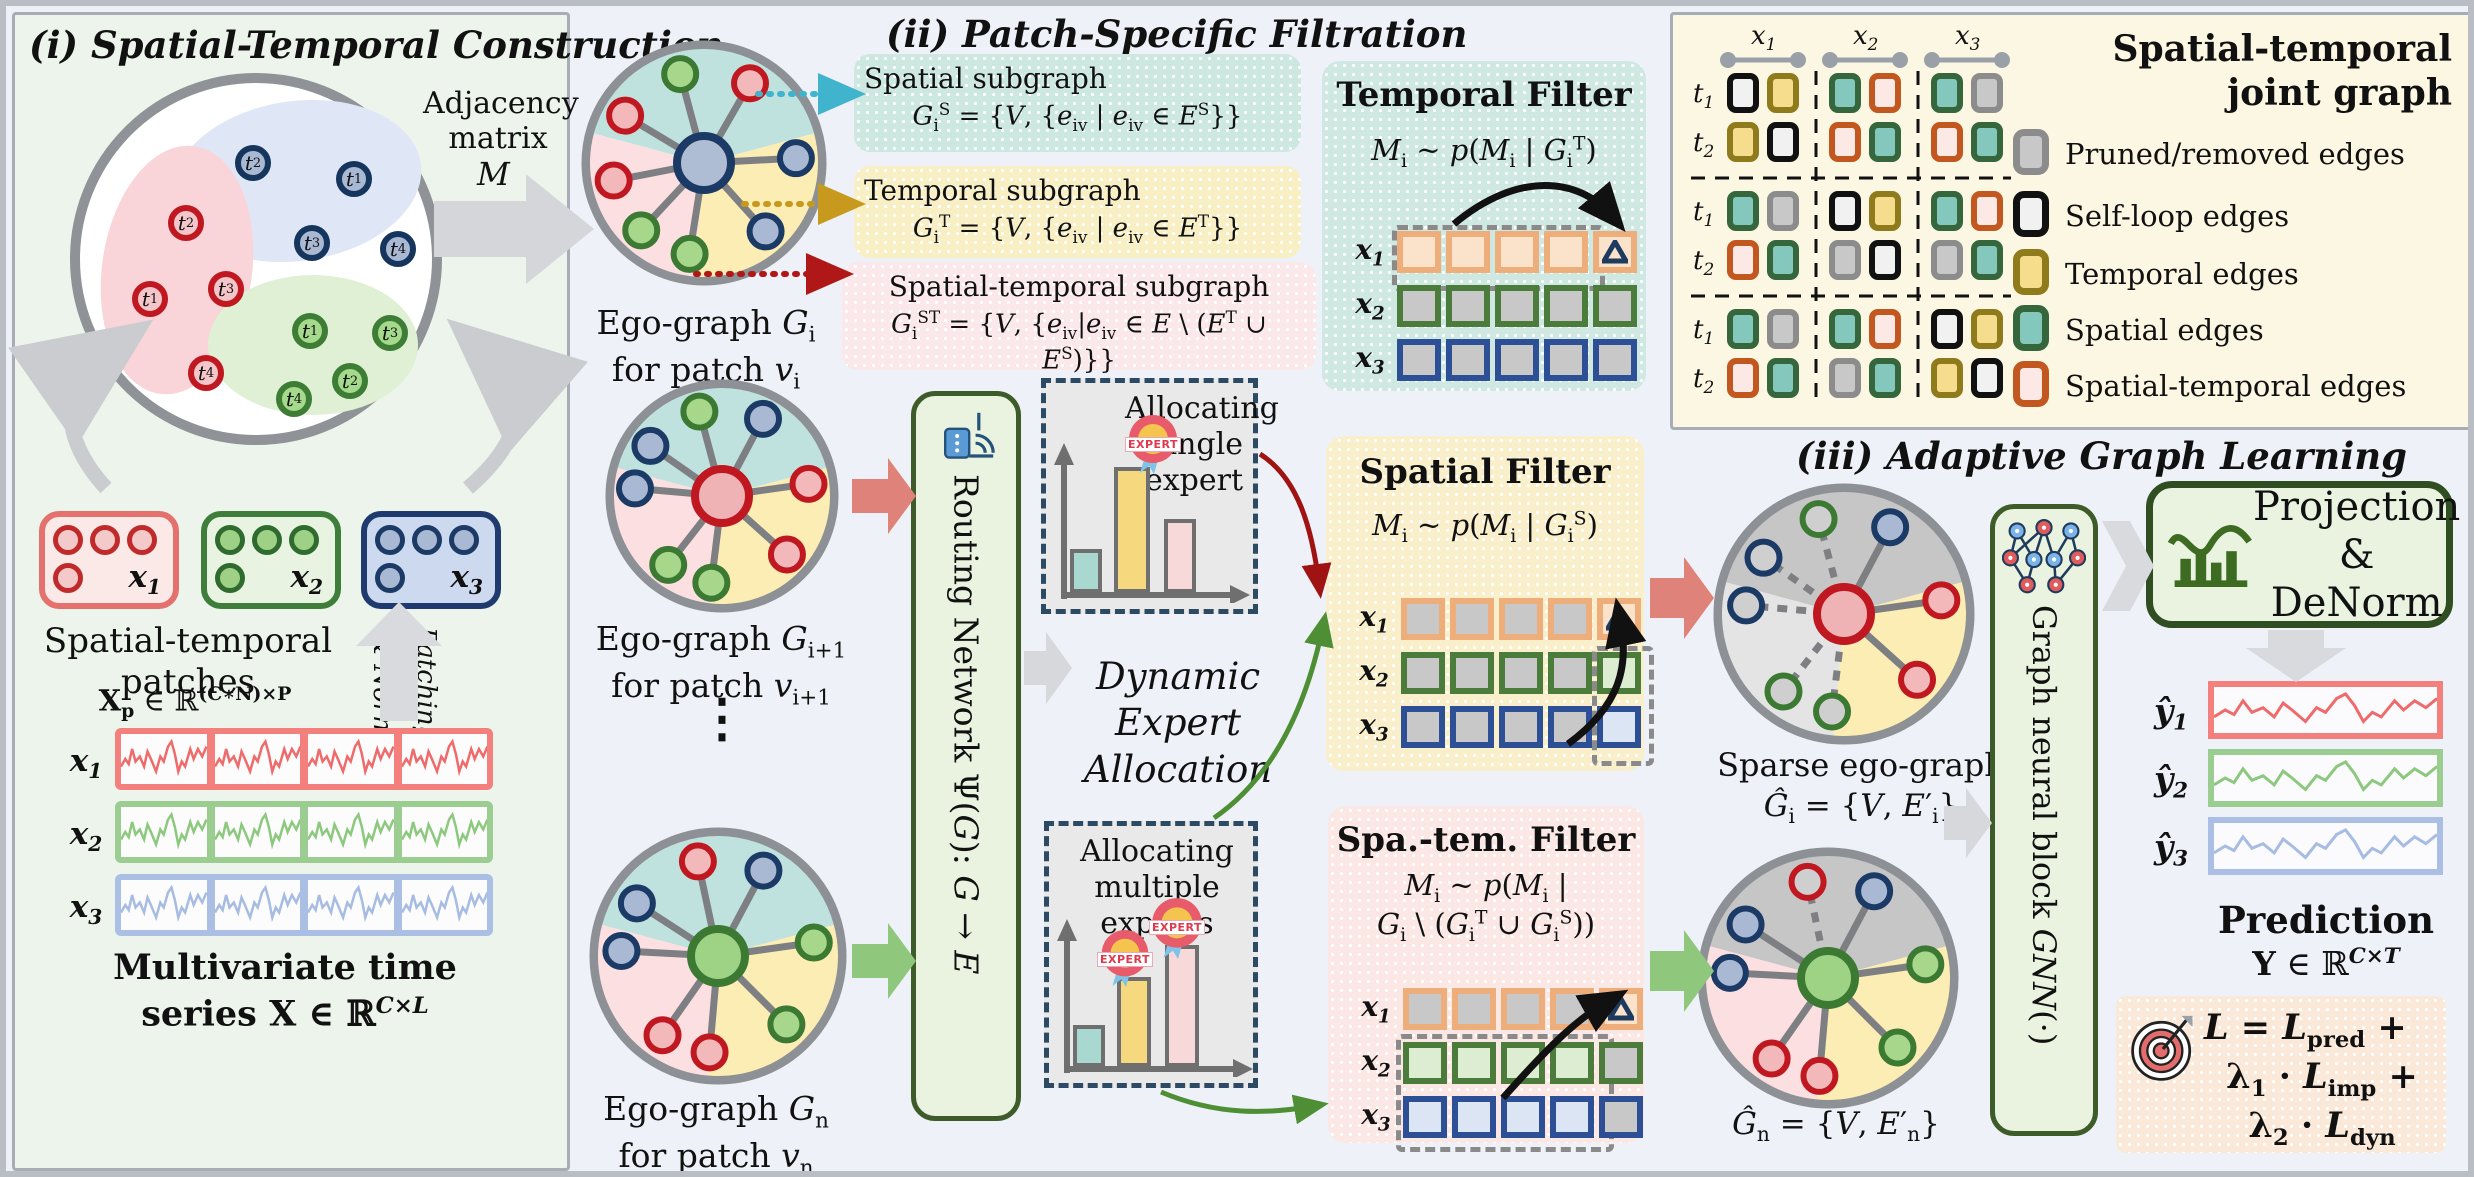 This screenshot has width=2474, height=1177. I want to click on spatial-filter-box: Spatial Filter Mi ~ p(Mi | GiS) x1 x2 x3, so click(1490, 603).